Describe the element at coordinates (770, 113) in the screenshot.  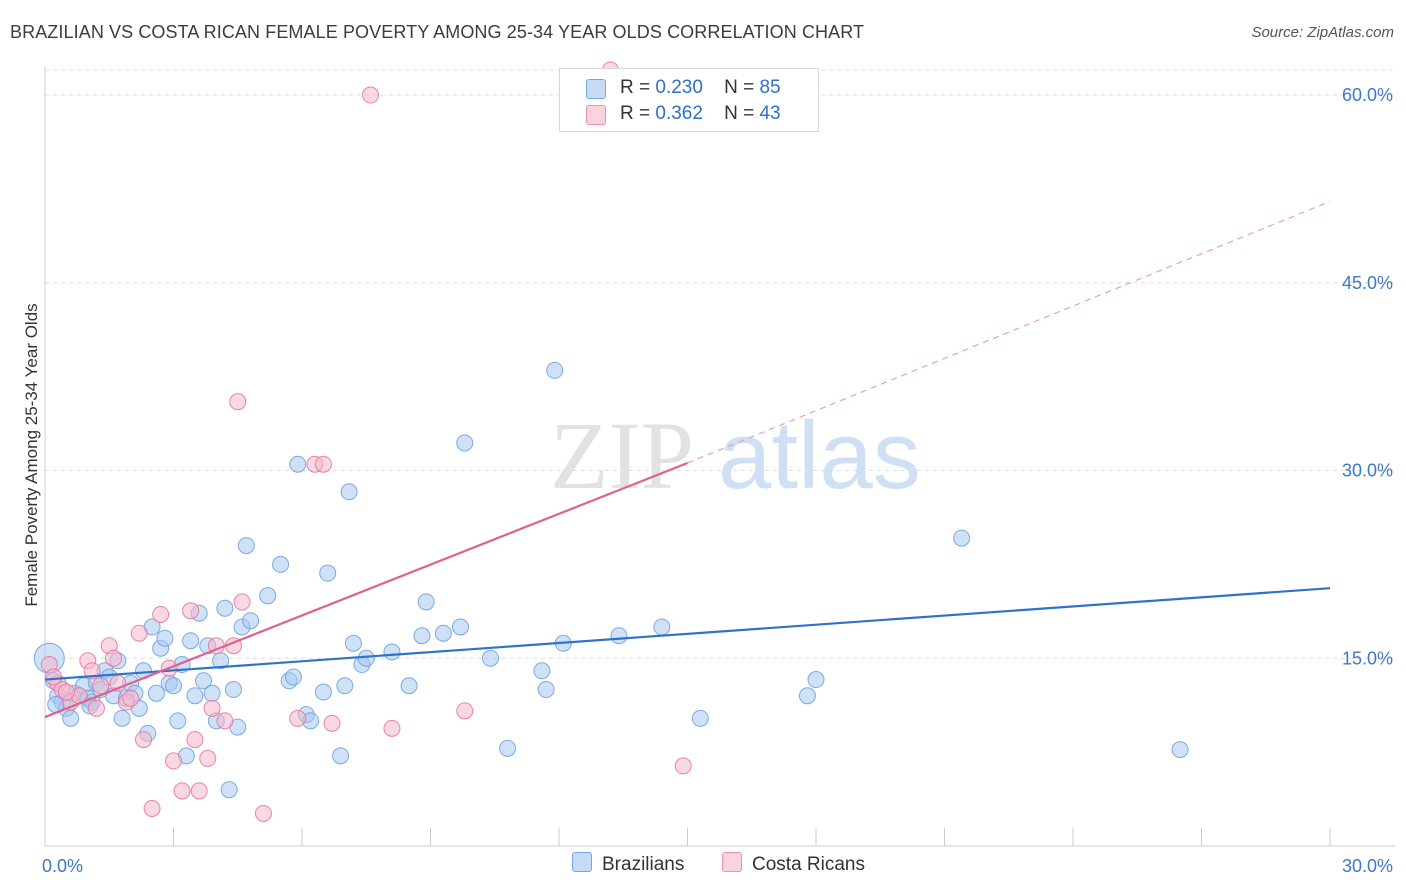
I see `legend-n-value: 43` at that location.